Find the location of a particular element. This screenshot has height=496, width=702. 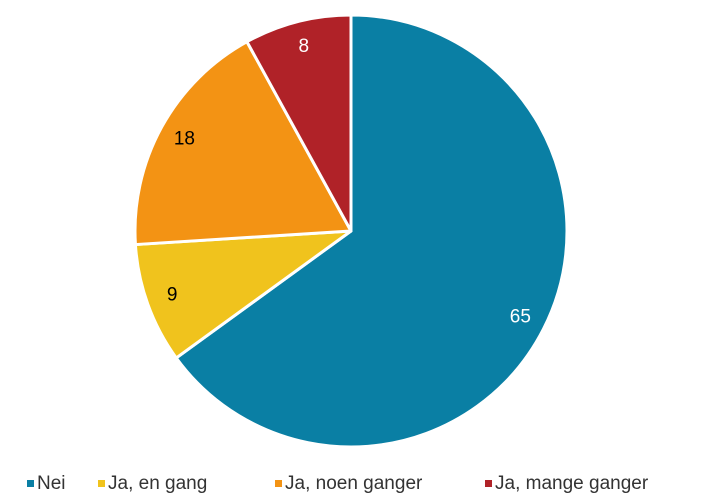

data-label: 9 is located at coordinates (172, 294).